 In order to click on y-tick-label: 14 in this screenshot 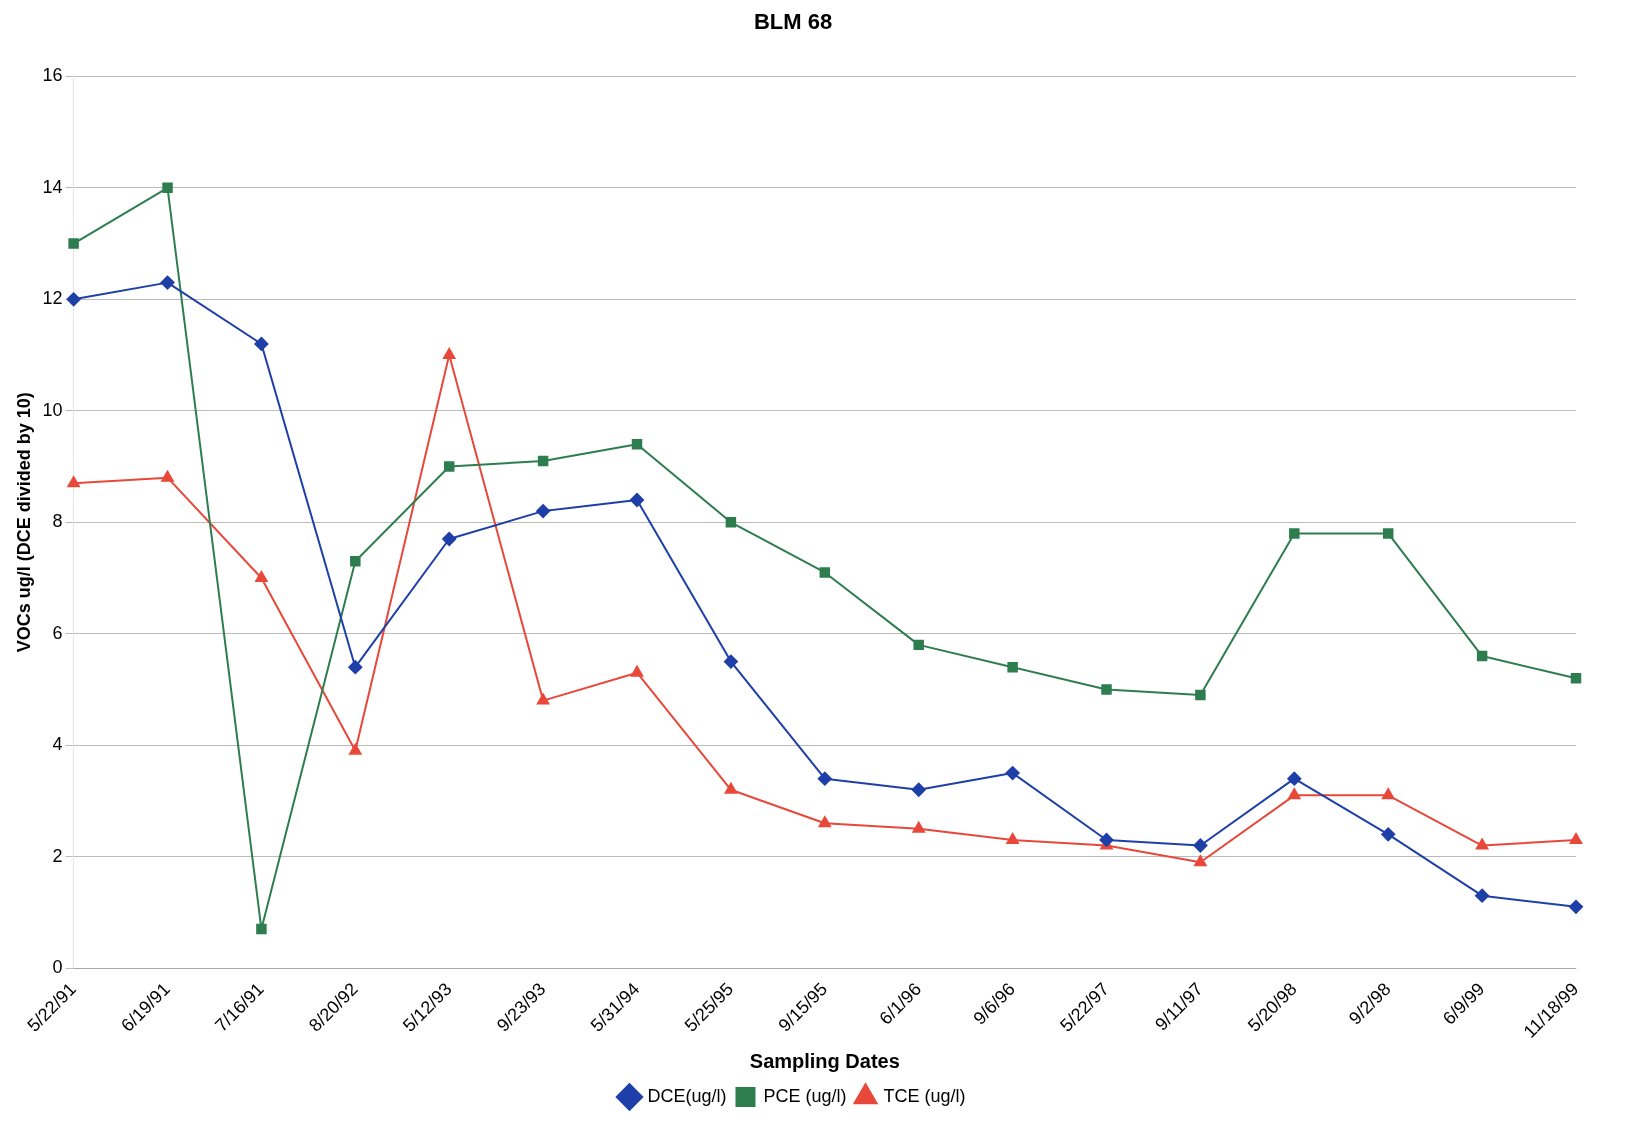, I will do `click(52, 186)`.